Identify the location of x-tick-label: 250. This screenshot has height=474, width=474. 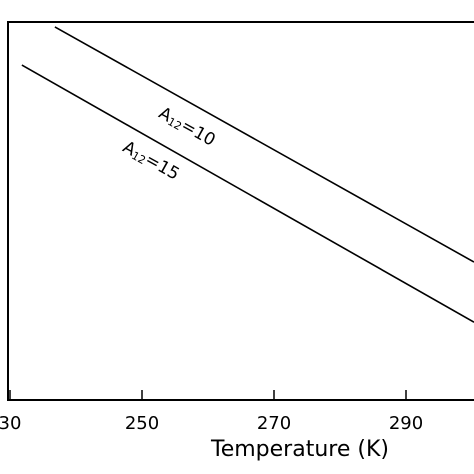
(142, 423).